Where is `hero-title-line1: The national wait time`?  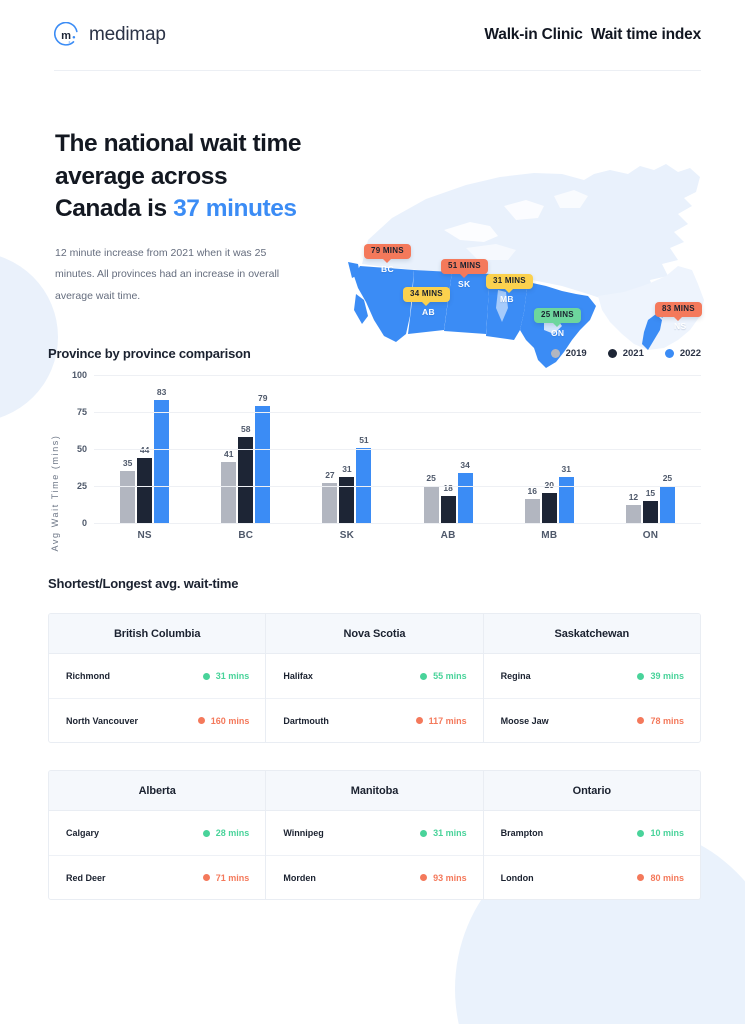 hero-title-line1: The national wait time is located at coordinates (178, 143).